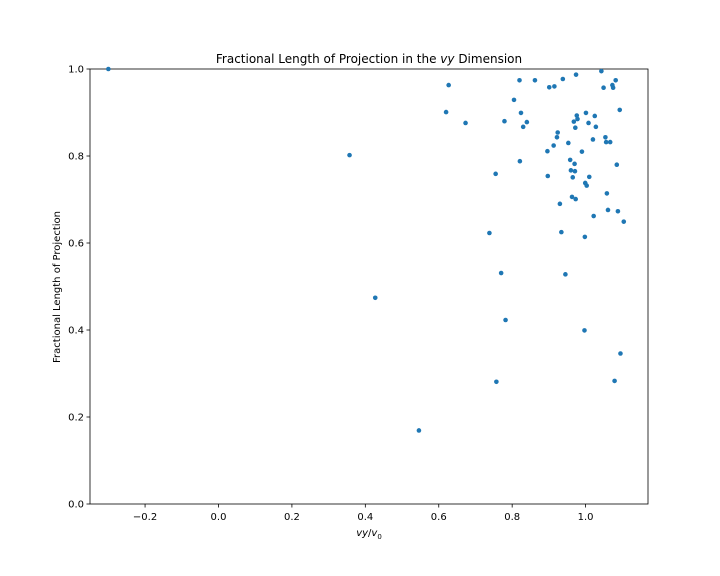  What do you see at coordinates (362, 533) in the screenshot?
I see `x-axis-label-numerator: vy` at bounding box center [362, 533].